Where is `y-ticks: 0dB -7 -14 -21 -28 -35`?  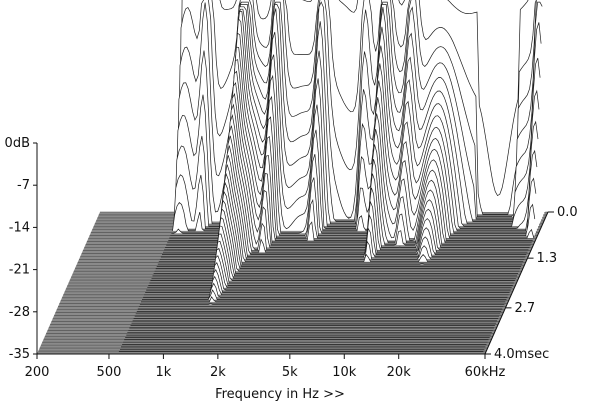 y-ticks: 0dB -7 -14 -21 -28 -35 is located at coordinates (21, 249).